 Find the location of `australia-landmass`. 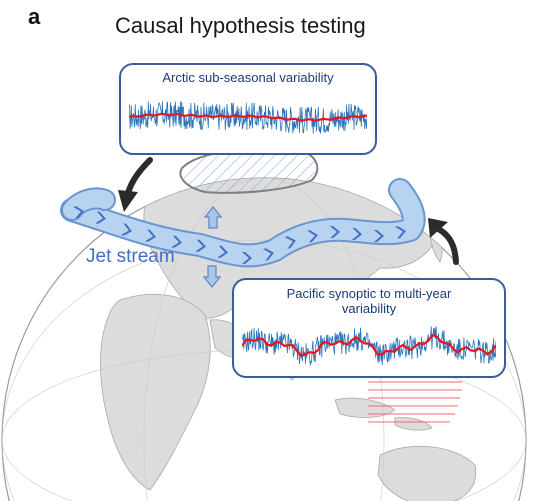

australia-landmass is located at coordinates (427, 473).